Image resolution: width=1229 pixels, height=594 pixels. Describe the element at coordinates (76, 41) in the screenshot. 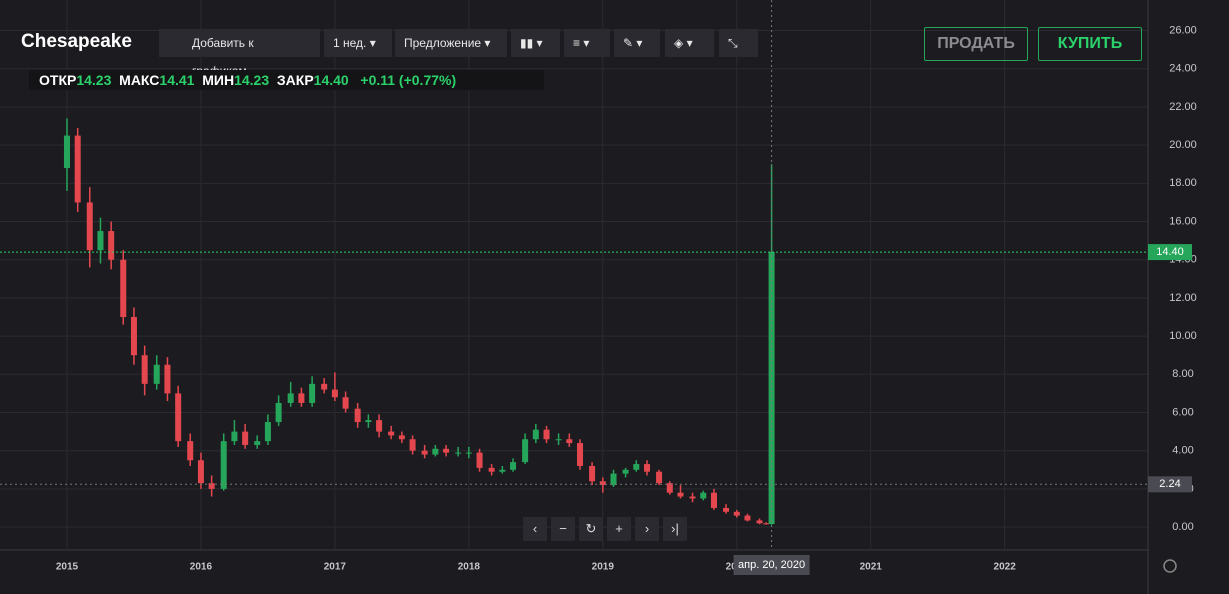

I see `title: Chesapeake` at that location.